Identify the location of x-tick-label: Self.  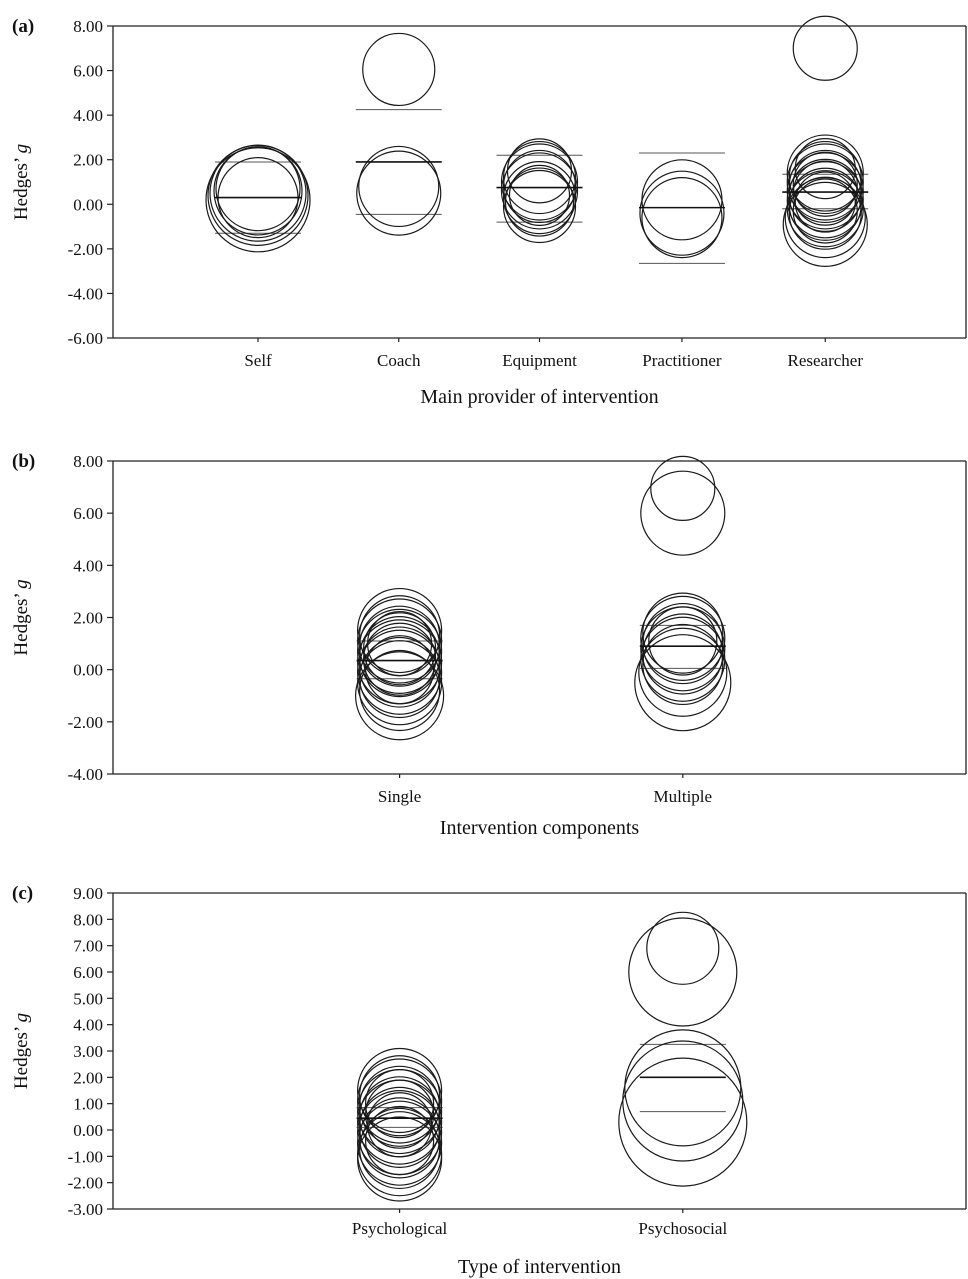
(258, 360).